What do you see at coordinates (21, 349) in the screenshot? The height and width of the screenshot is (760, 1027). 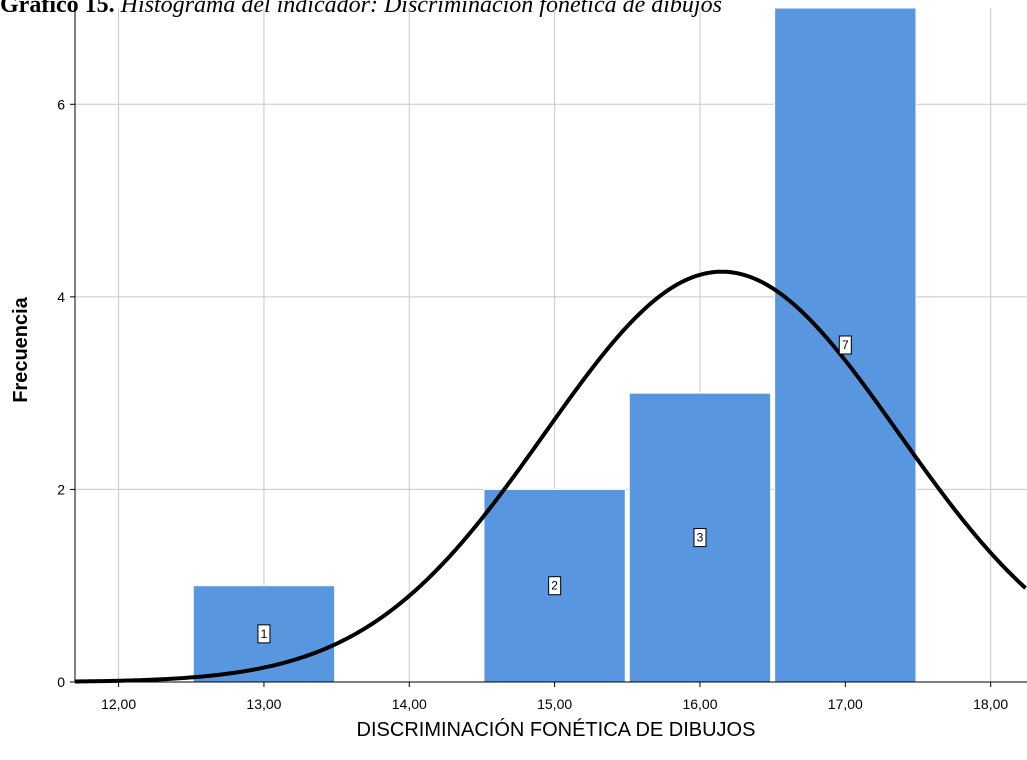 I see `y-axis-title: Frecuencia` at bounding box center [21, 349].